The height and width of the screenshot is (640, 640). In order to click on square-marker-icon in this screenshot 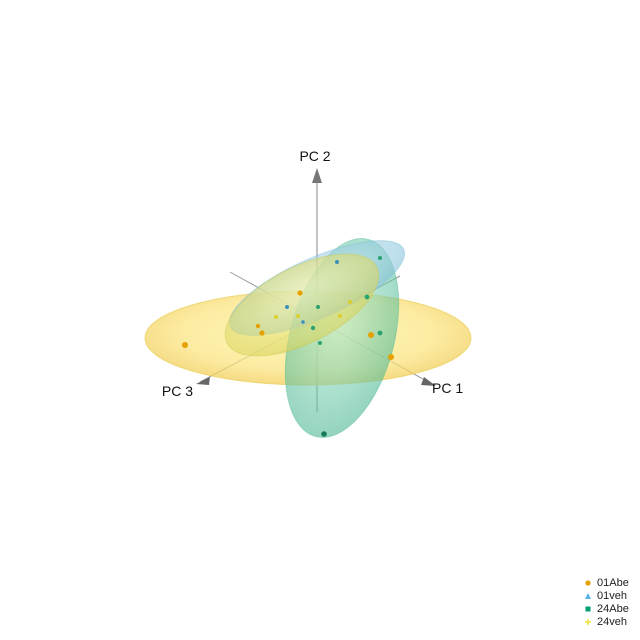, I will do `click(588, 609)`.